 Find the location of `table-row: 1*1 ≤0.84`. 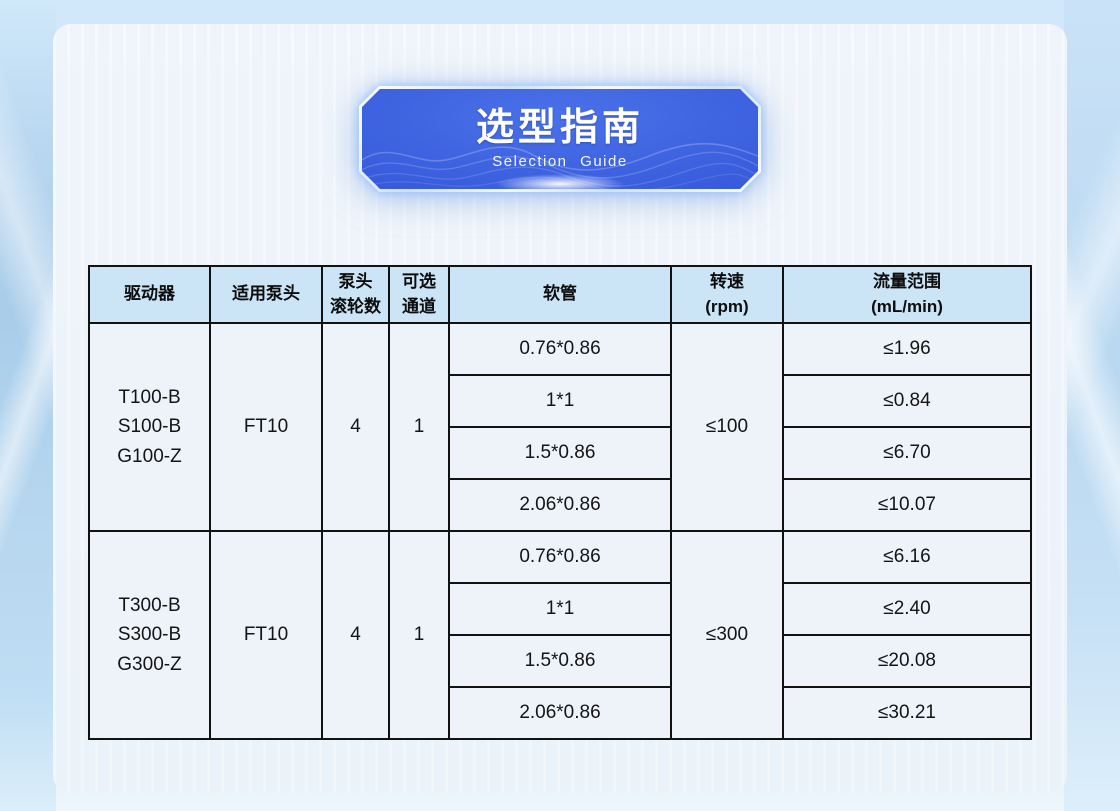

table-row: 1*1 ≤0.84 is located at coordinates (560, 401).